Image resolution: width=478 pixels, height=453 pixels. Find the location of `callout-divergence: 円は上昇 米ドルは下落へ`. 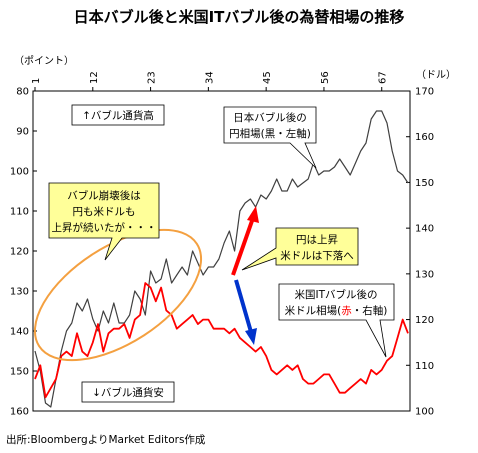

callout-divergence: 円は上昇 米ドルは下落へ is located at coordinates (300, 249).